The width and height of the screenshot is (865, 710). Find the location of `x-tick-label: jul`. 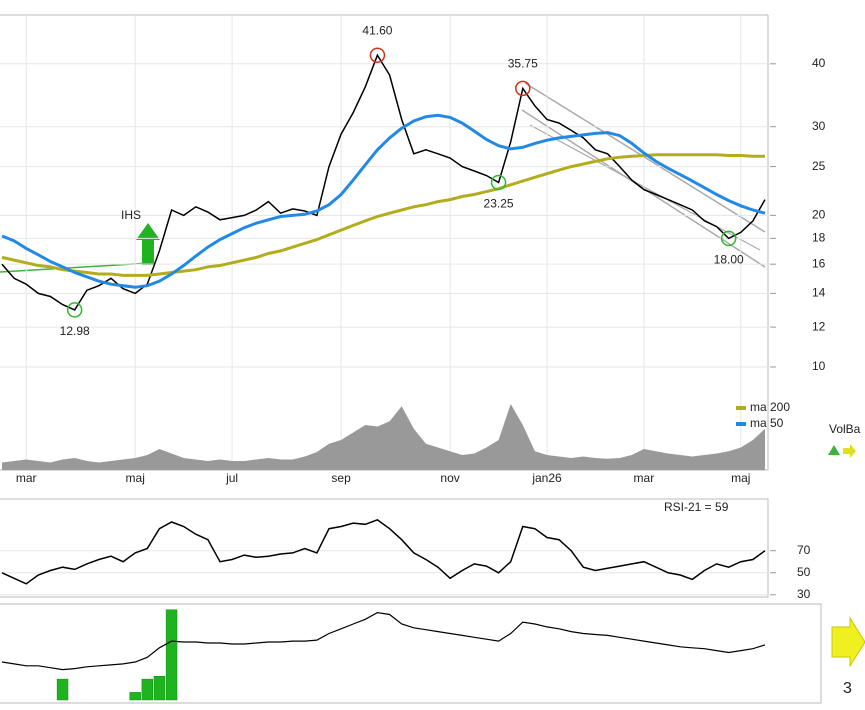

x-tick-label: jul is located at coordinates (231, 478).